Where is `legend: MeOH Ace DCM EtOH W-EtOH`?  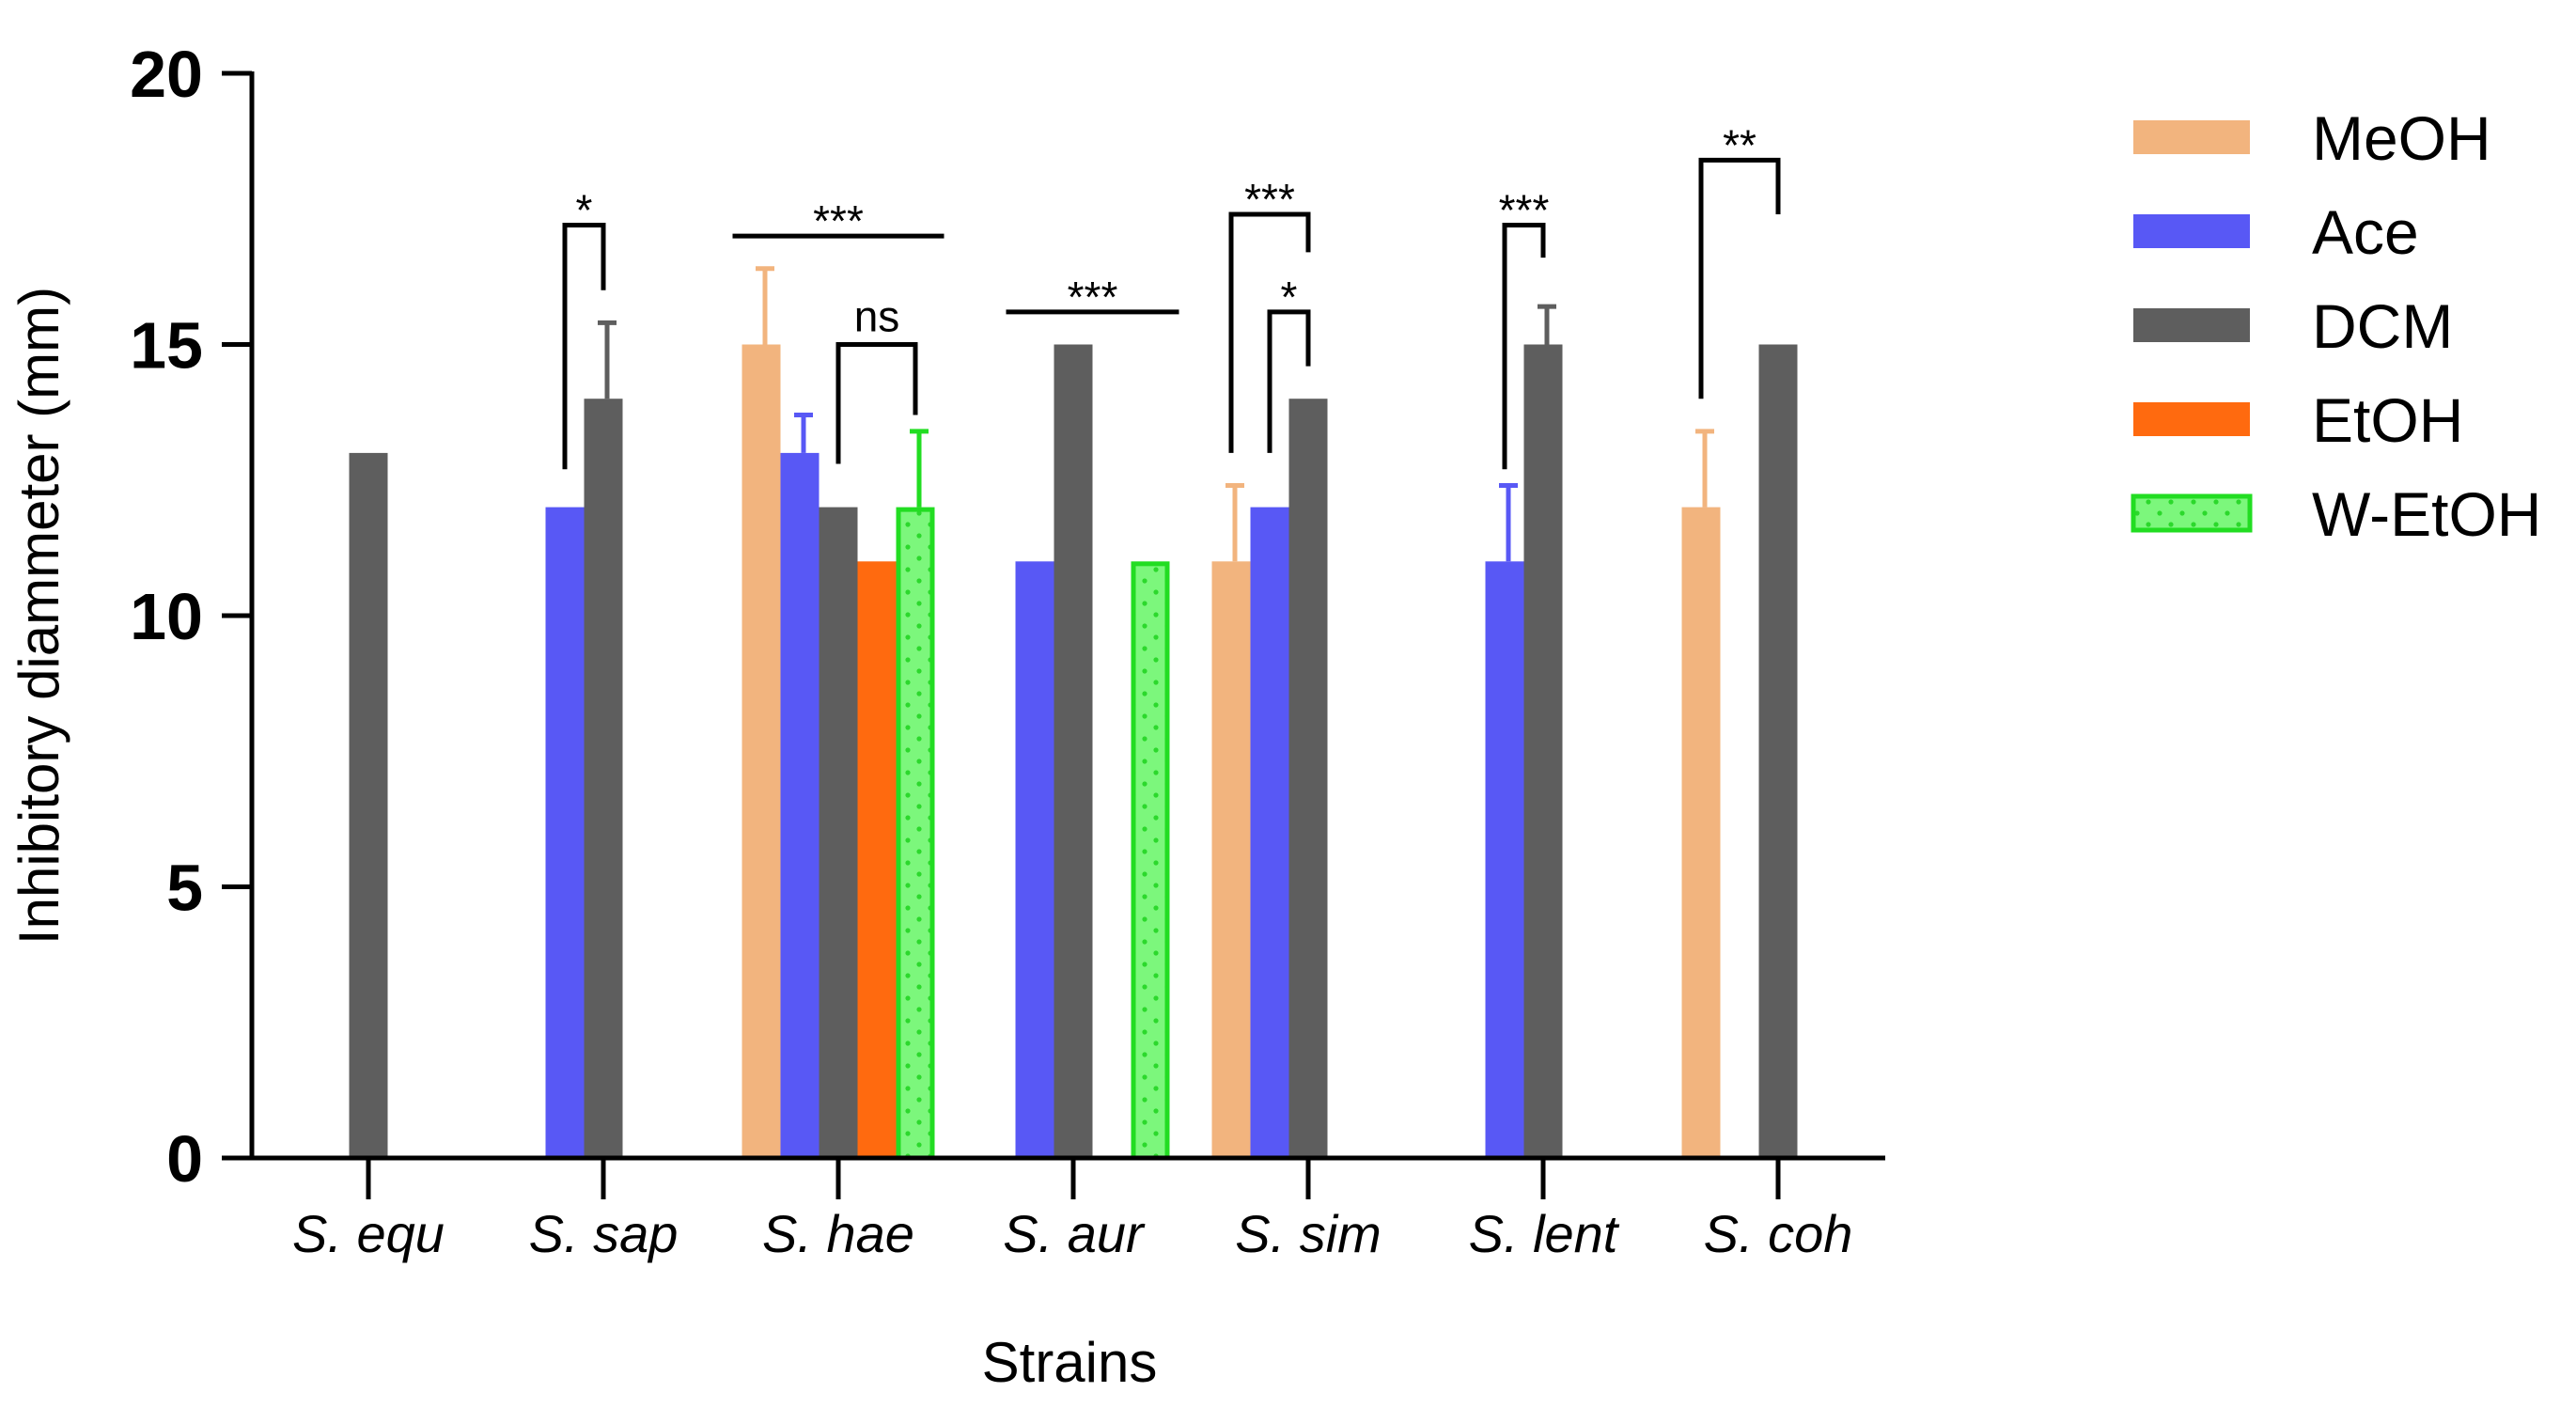
legend: MeOH Ace DCM EtOH W-EtOH is located at coordinates (2336, 326).